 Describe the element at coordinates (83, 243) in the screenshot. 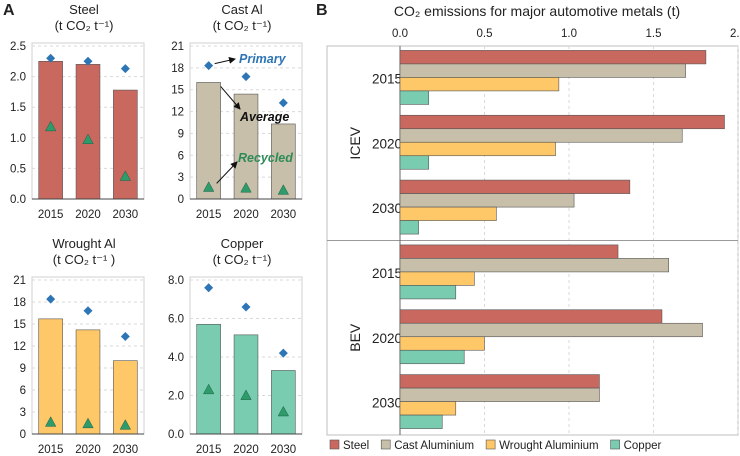

I see `wrought-title: Wrought Al` at that location.